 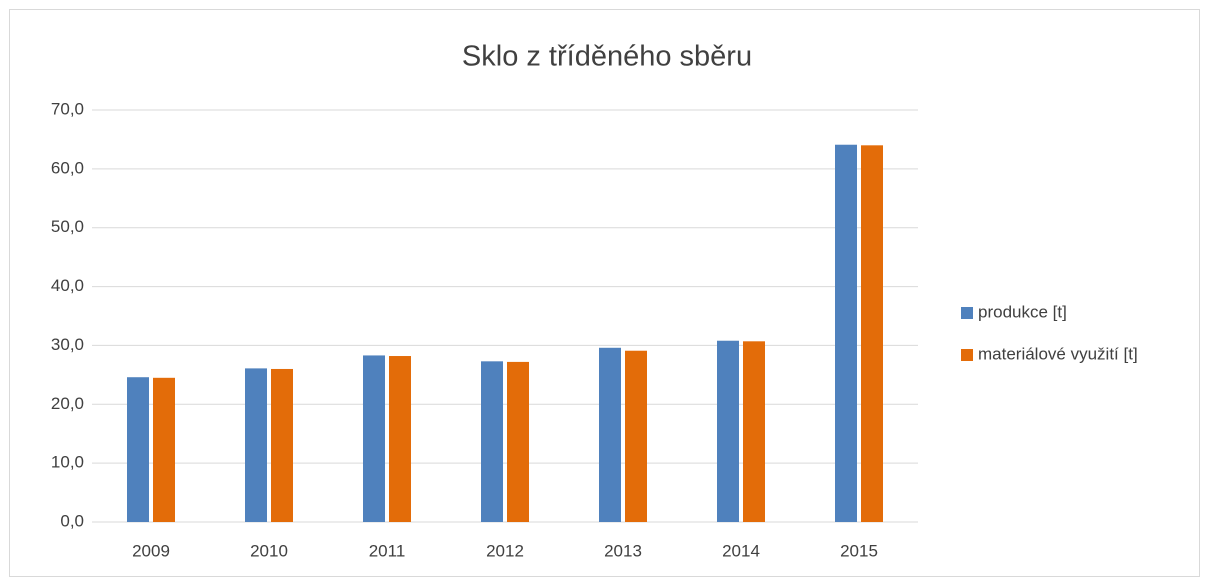 I want to click on x-tick-label: 2009, so click(x=151, y=550).